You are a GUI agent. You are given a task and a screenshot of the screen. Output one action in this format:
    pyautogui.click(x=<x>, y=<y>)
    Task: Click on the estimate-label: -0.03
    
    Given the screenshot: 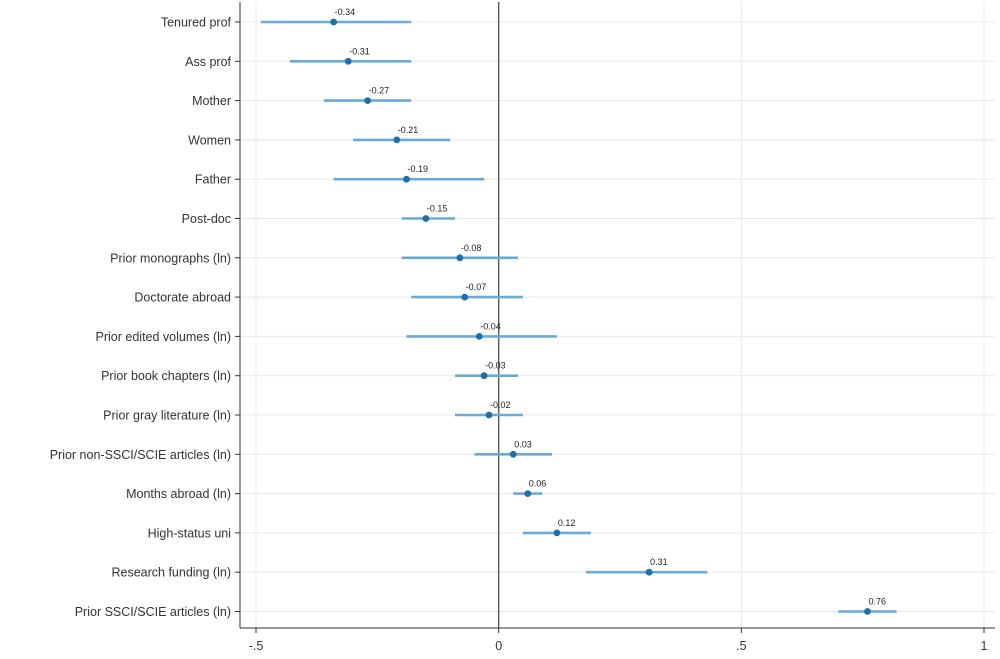 What is the action you would take?
    pyautogui.click(x=495, y=366)
    